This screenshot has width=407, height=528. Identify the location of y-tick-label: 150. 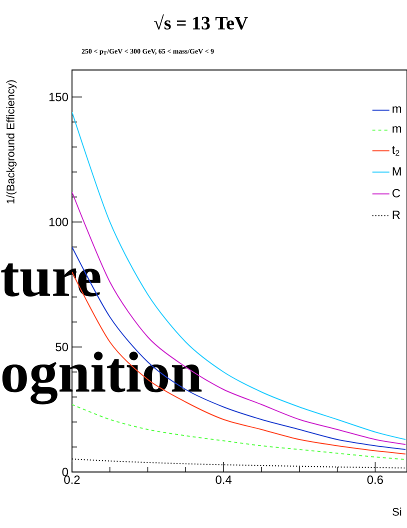
(58, 97).